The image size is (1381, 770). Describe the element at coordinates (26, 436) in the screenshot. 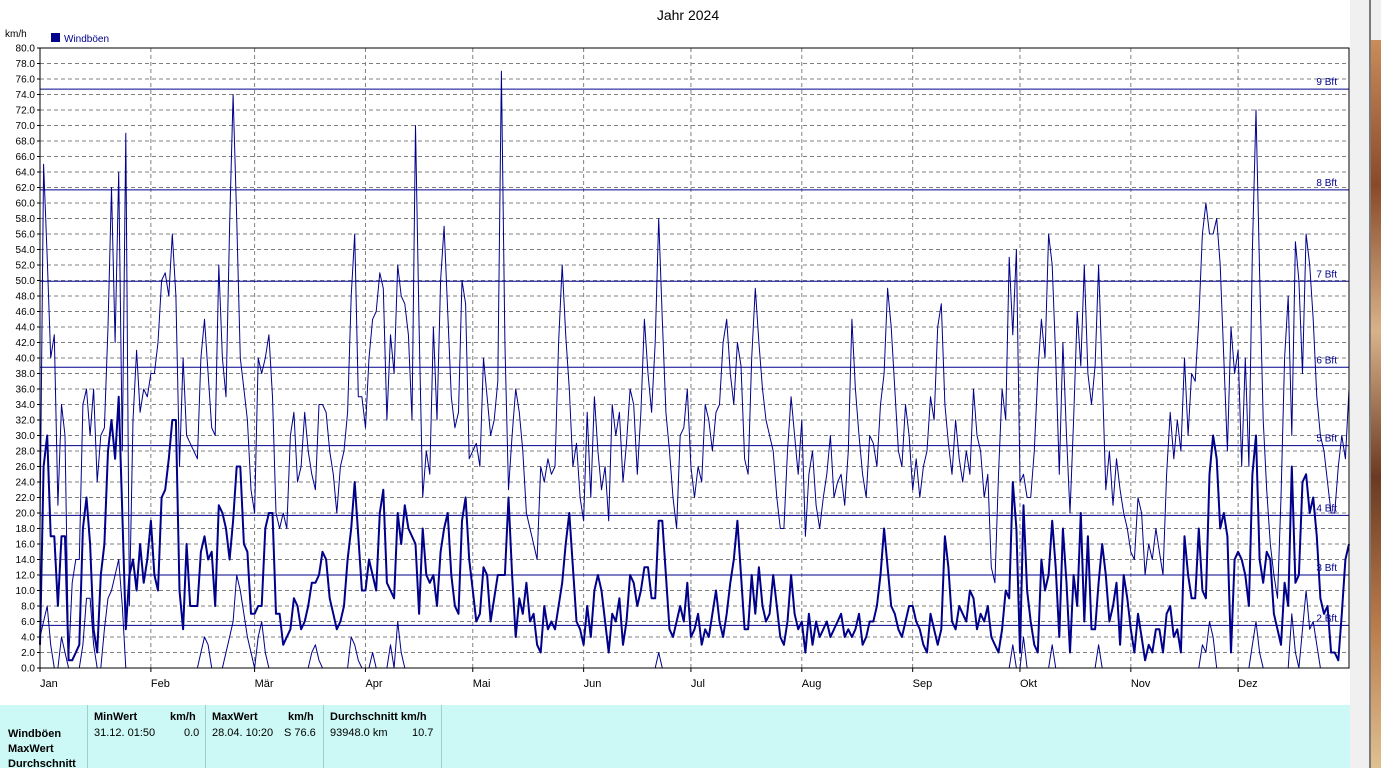

I see `y-tick-label: 30.0` at that location.